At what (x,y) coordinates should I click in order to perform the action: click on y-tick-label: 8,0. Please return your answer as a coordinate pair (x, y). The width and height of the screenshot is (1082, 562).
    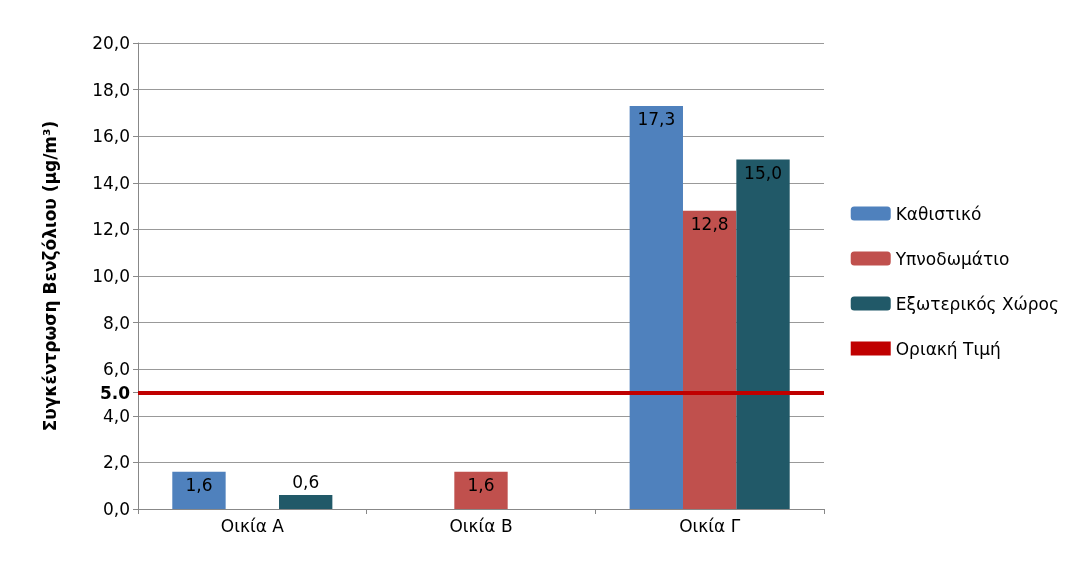
    Looking at the image, I should click on (116, 322).